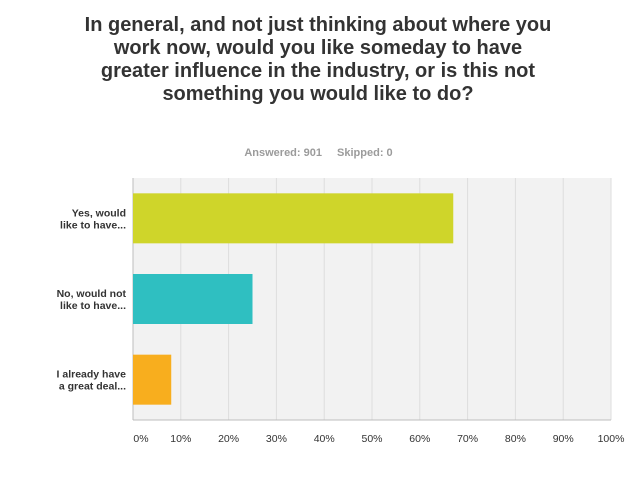 The image size is (637, 477). Describe the element at coordinates (180, 439) in the screenshot. I see `x-tick-label: 10%` at that location.